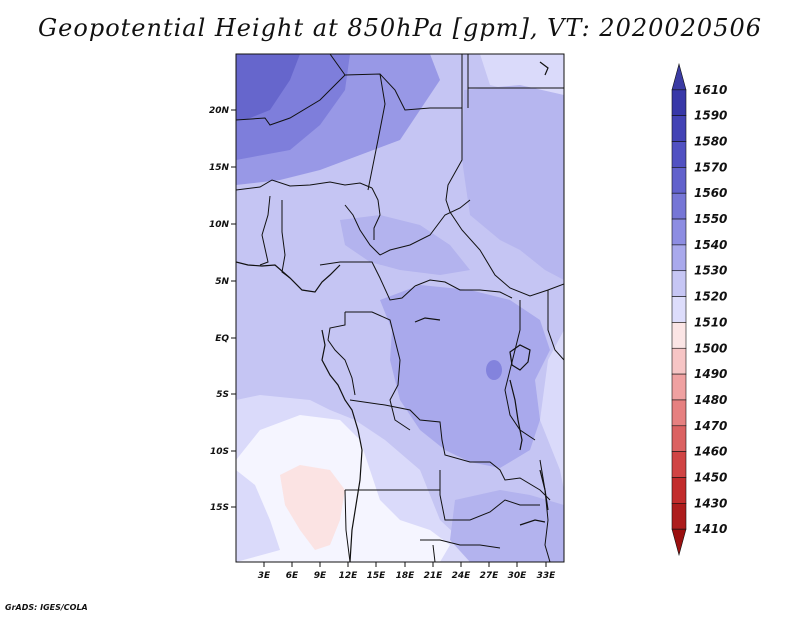 This screenshot has width=800, height=618. Describe the element at coordinates (337, 65) in the screenshot. I see `border-algeria` at that location.